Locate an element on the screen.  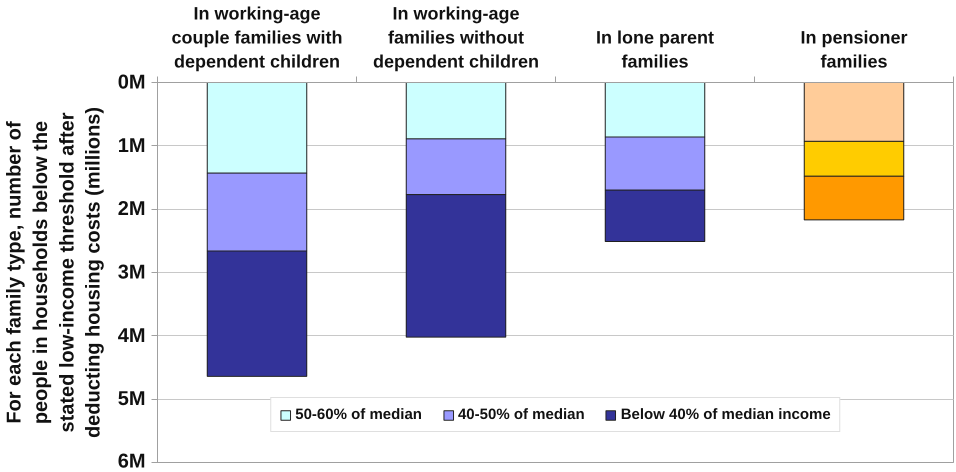
x-tick-label: In working-age couple families with dependent children is located at coordinates (257, 38).